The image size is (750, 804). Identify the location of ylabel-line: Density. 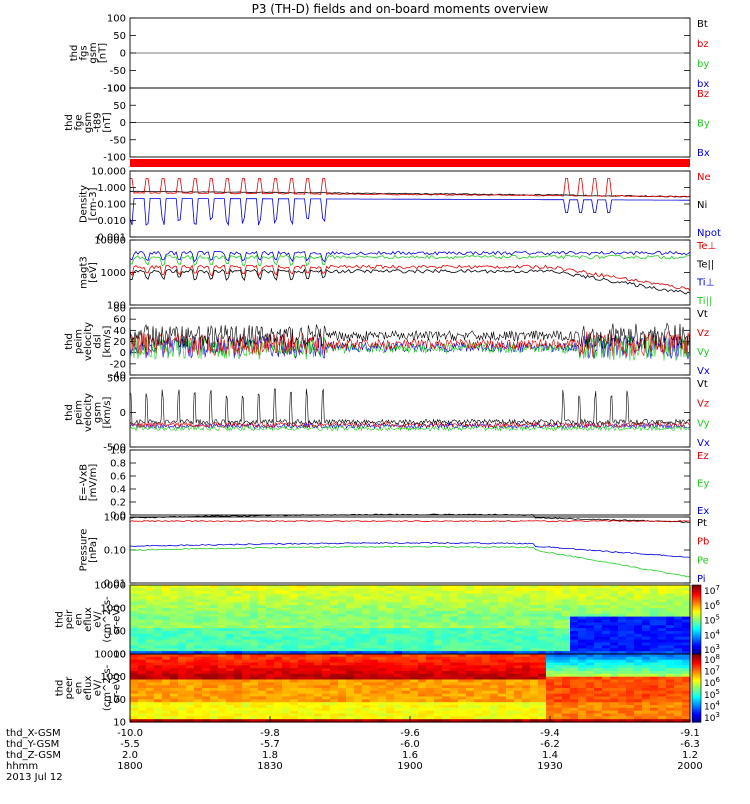
(83, 204).